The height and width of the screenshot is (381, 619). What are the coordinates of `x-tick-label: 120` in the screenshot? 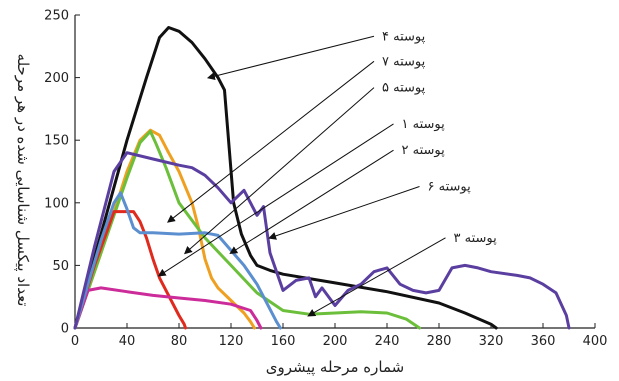 It's located at (231, 341).